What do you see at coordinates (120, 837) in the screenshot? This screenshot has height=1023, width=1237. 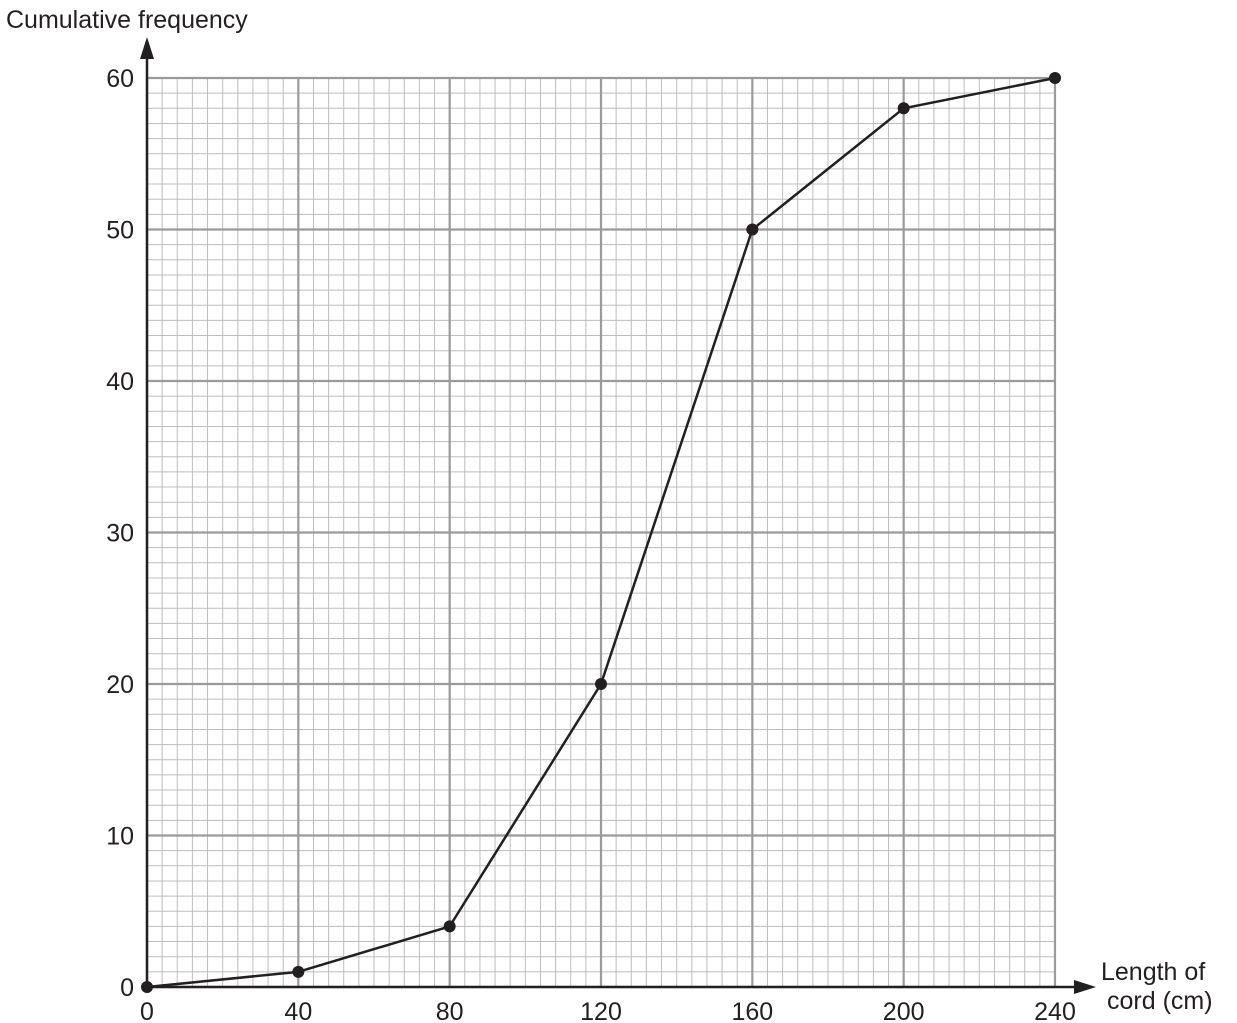 I see `y-tick-label: 10` at bounding box center [120, 837].